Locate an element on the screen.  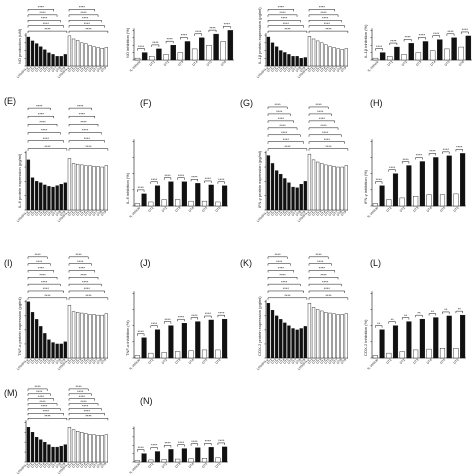
panel-letter: (L) is located at coordinates (375, 263).